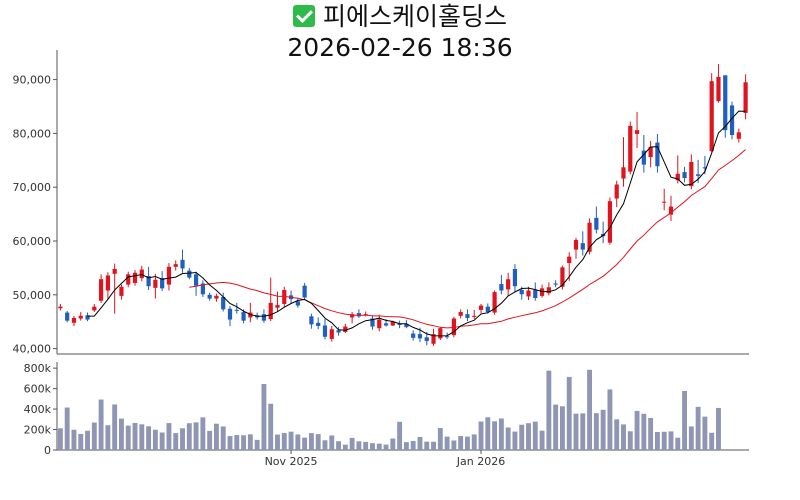 The height and width of the screenshot is (500, 800). I want to click on volume-y-tick-label: 800k, so click(38, 368).